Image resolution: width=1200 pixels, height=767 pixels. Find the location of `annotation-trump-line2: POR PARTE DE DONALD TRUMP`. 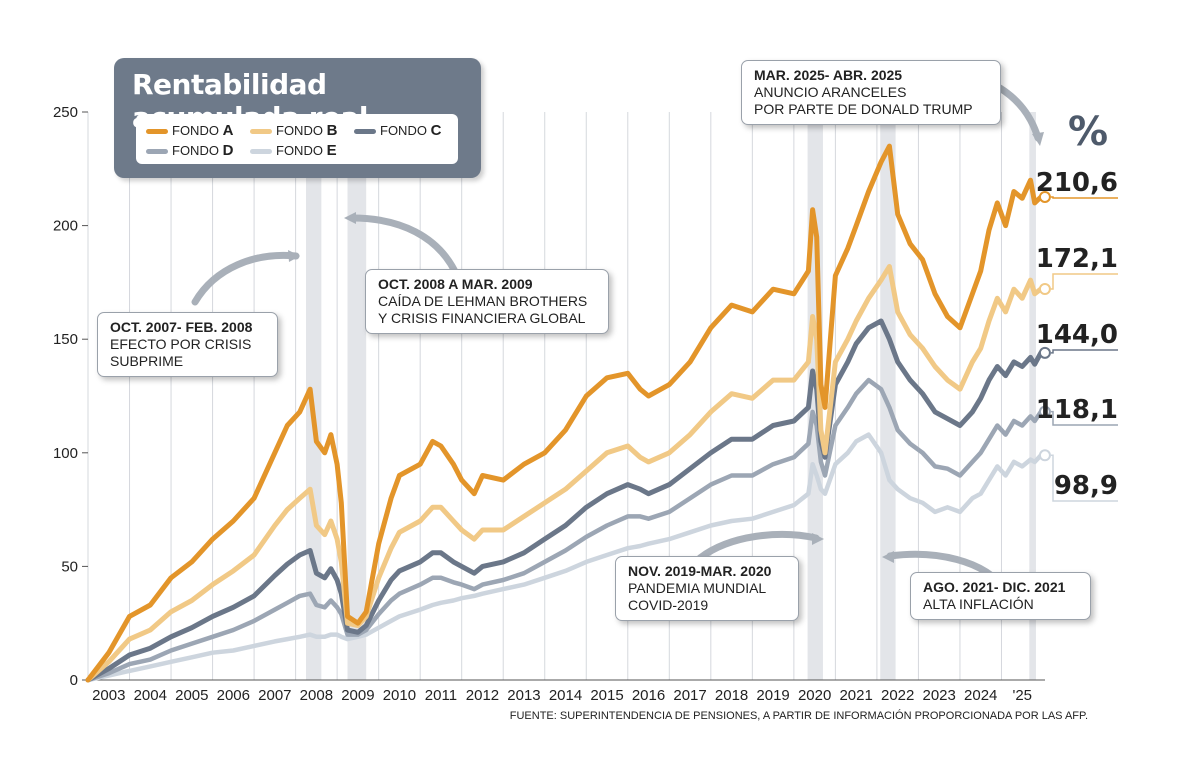

annotation-trump-line2: POR PARTE DE DONALD TRUMP is located at coordinates (863, 109).